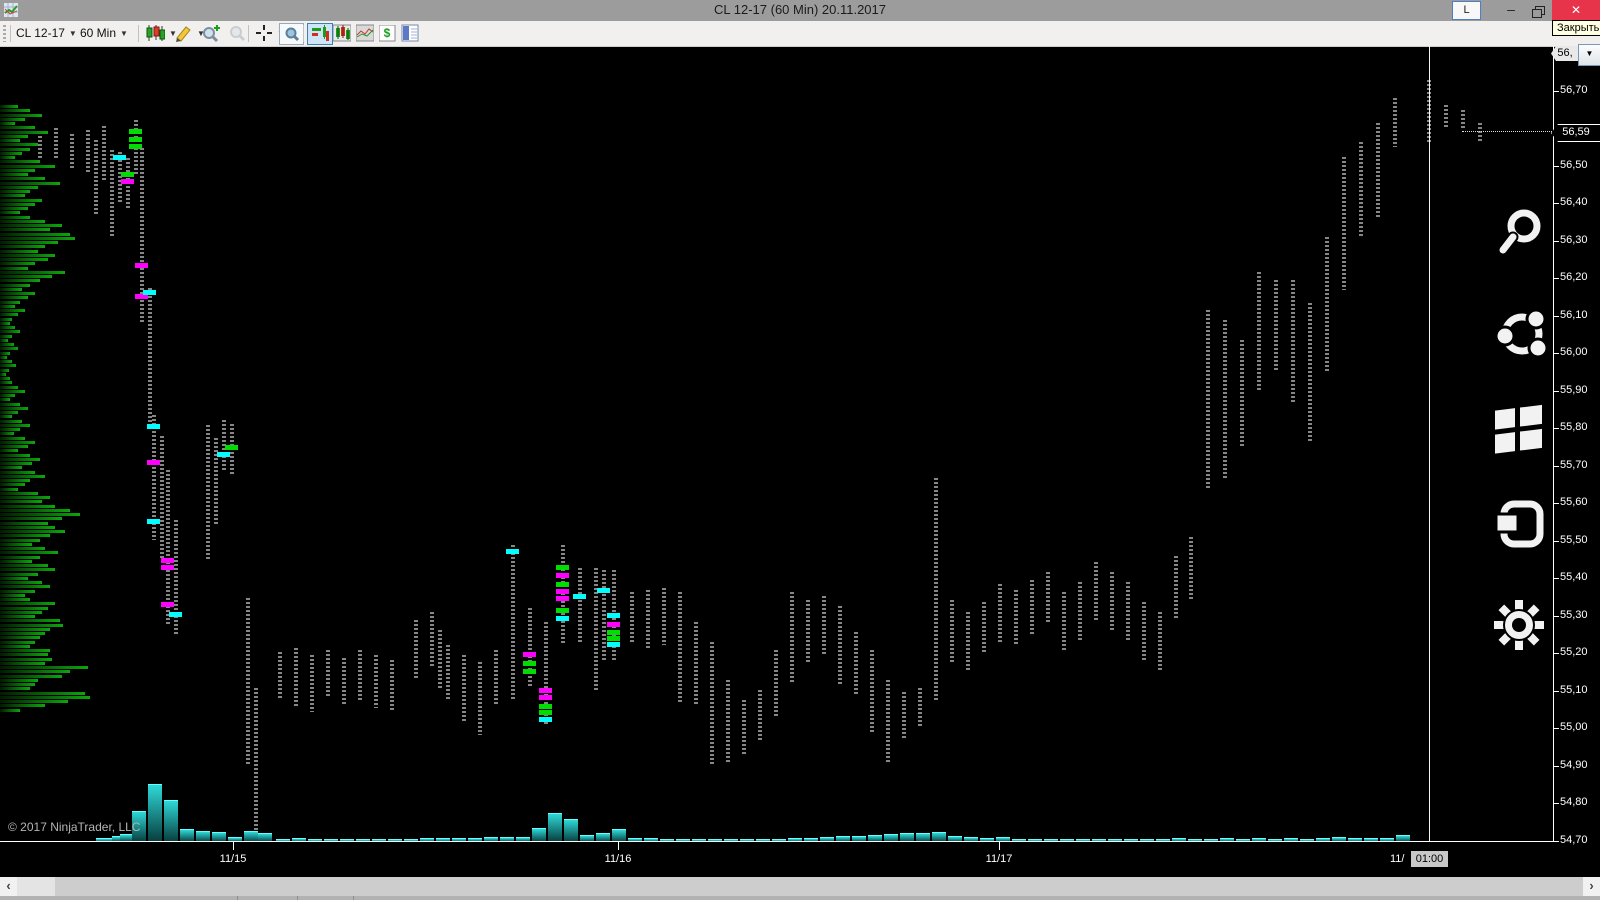  What do you see at coordinates (800, 9) in the screenshot?
I see `window-title: CL 12-17 (60 Min) 20.11.2017` at bounding box center [800, 9].